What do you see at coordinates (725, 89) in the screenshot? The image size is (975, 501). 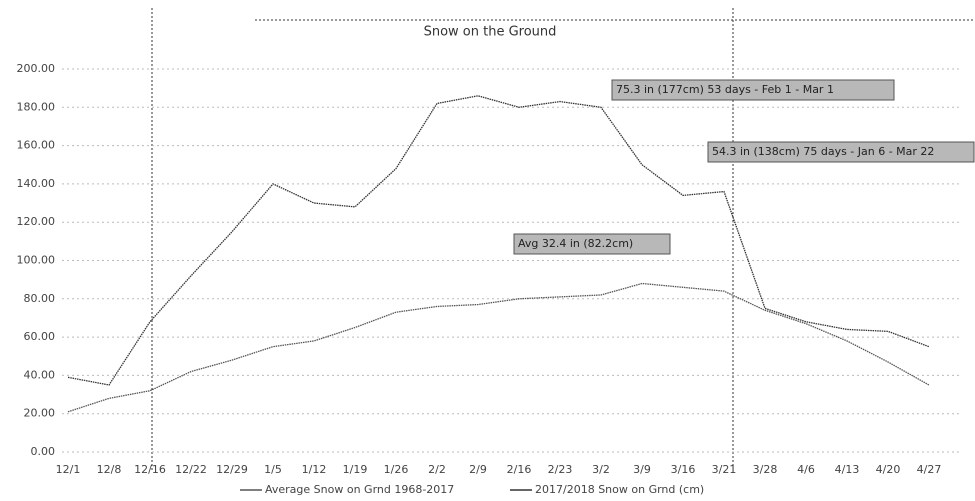 I see `annotation: 75.3 in (177cm) 53 days - Feb 1 - Mar 1` at bounding box center [725, 89].